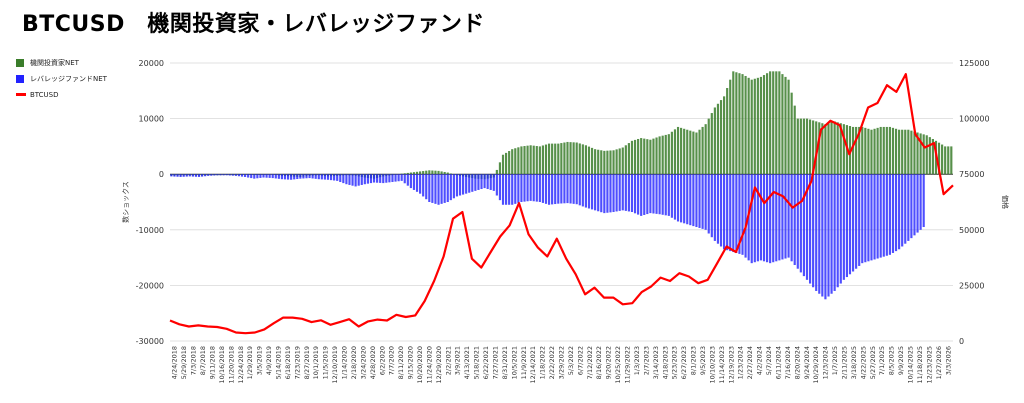 This screenshot has height=403, width=1024. I want to click on x-tick-label: 9/11/2018, so click(213, 362).